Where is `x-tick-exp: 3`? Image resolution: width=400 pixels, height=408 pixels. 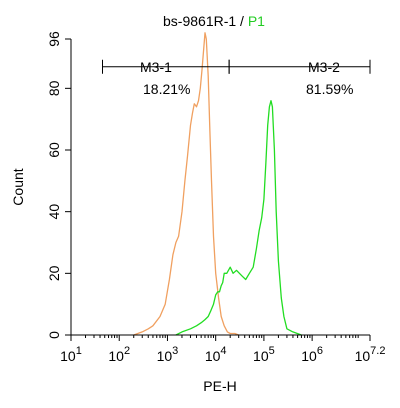
x-tick-exp: 3 is located at coordinates (175, 351).